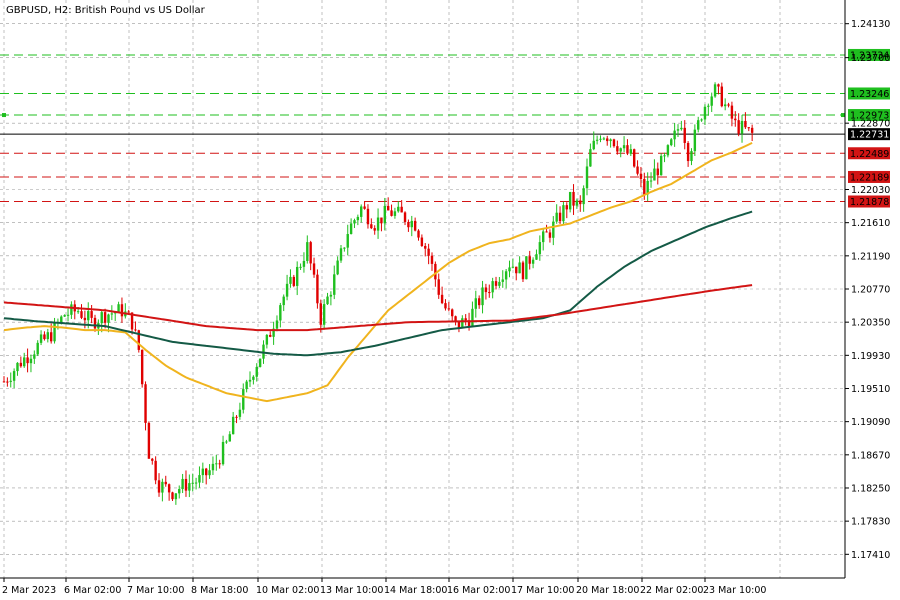  I want to click on level-marker, so click(843, 115).